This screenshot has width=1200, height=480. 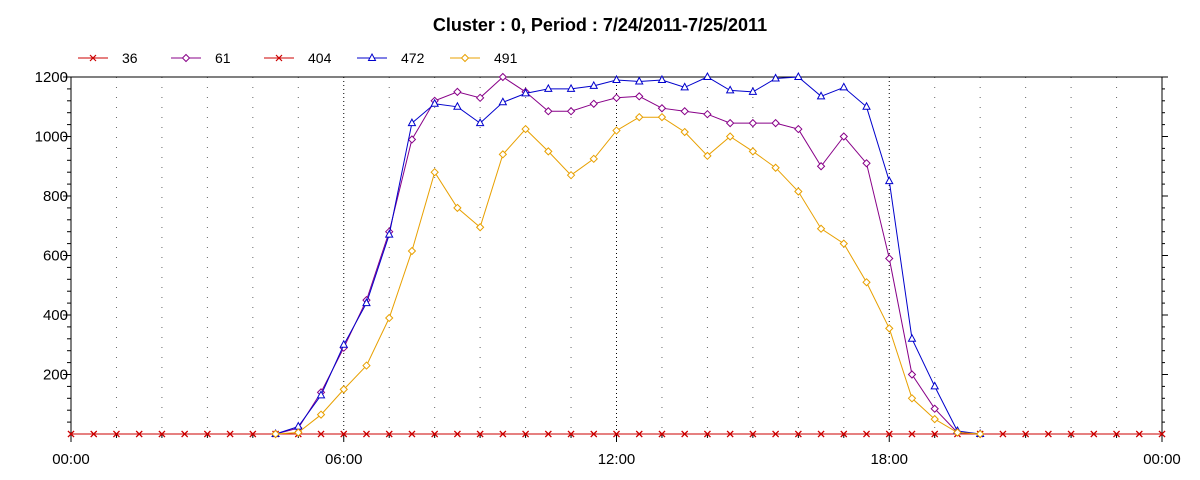 I want to click on legend-label: 472, so click(x=413, y=58).